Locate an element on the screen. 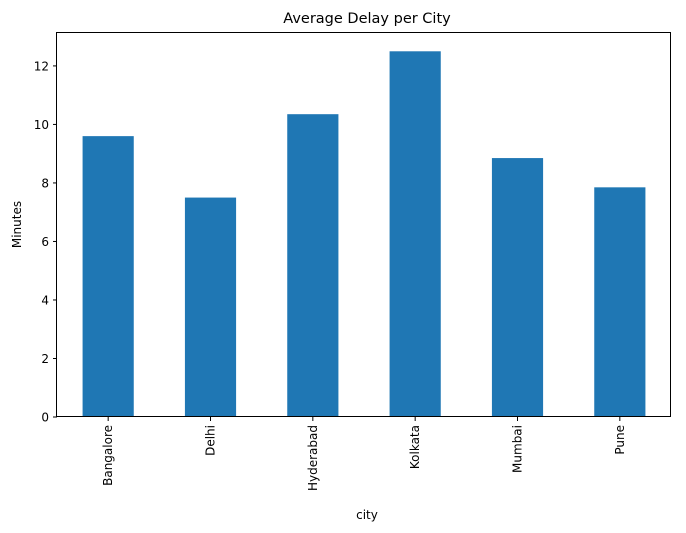 The image size is (686, 533). x-axis: Bangalore Delhi Hyderabad Kolkata Mumbai Pune is located at coordinates (364, 454).